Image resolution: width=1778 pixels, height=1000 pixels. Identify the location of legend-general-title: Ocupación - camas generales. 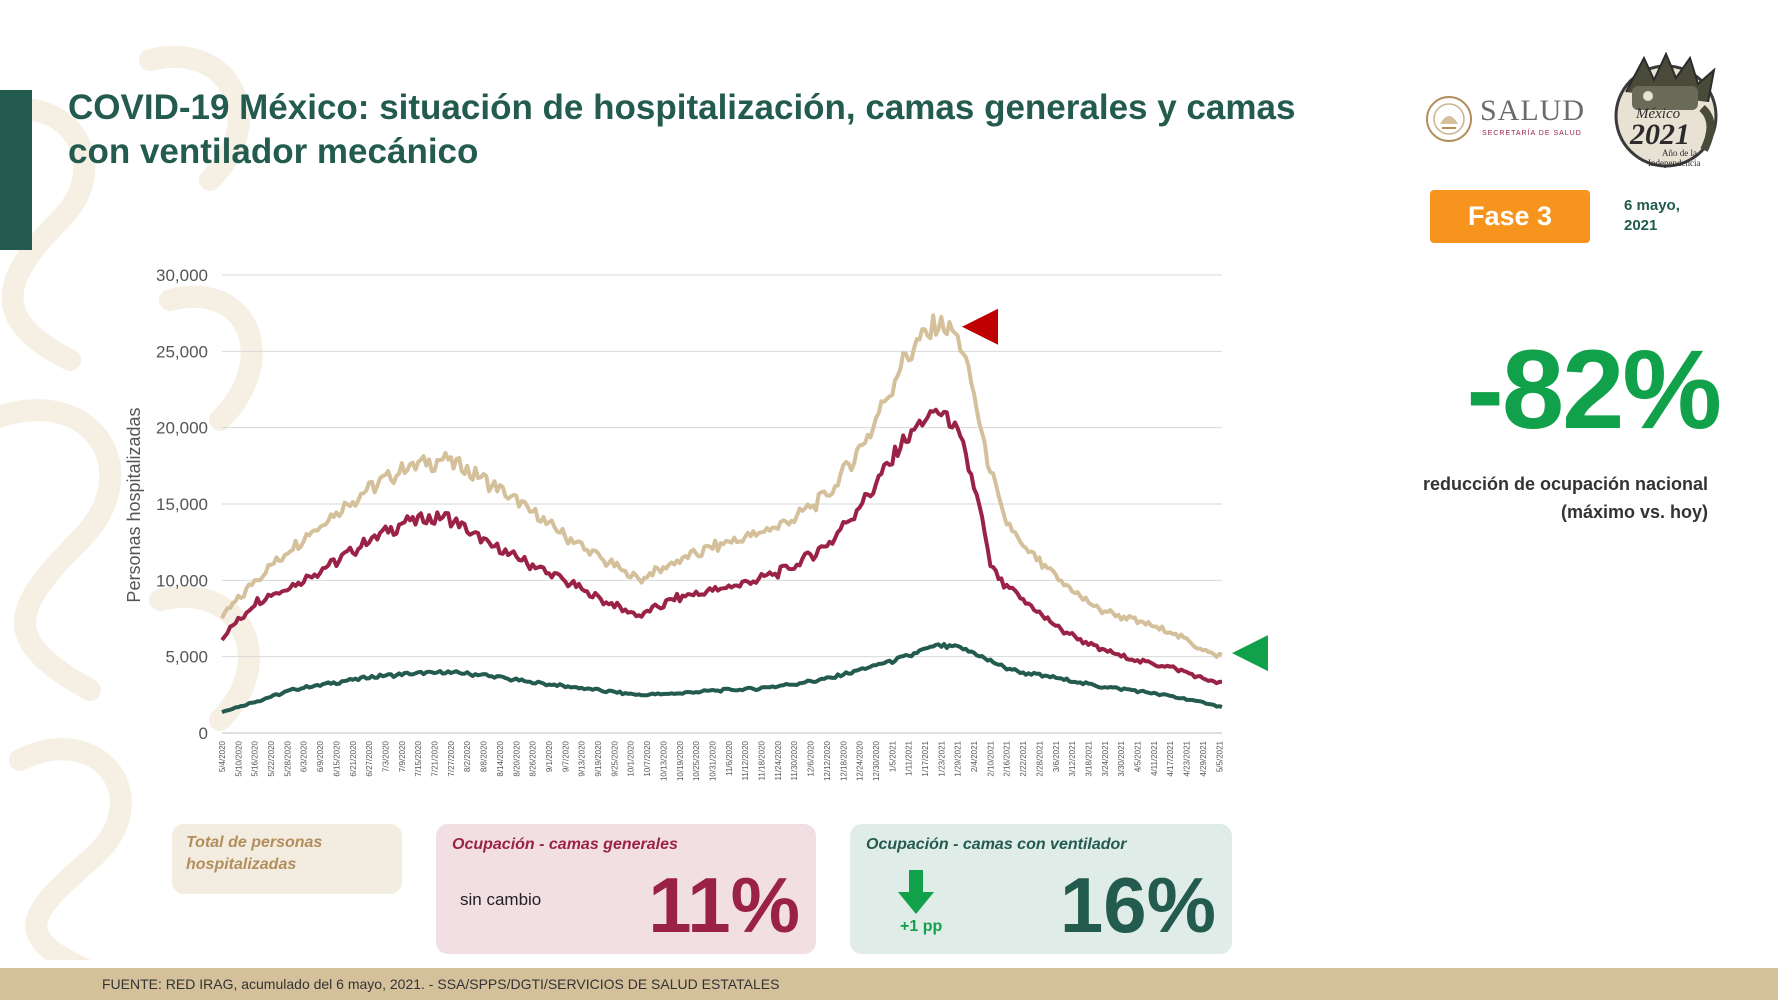
(565, 844).